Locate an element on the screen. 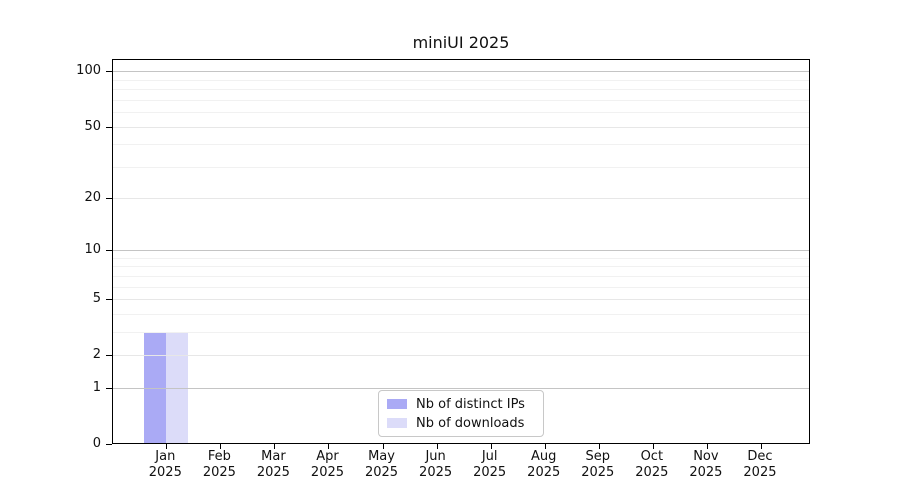 The height and width of the screenshot is (500, 900). x-tick-label-Mar: Mar 2025 is located at coordinates (273, 465).